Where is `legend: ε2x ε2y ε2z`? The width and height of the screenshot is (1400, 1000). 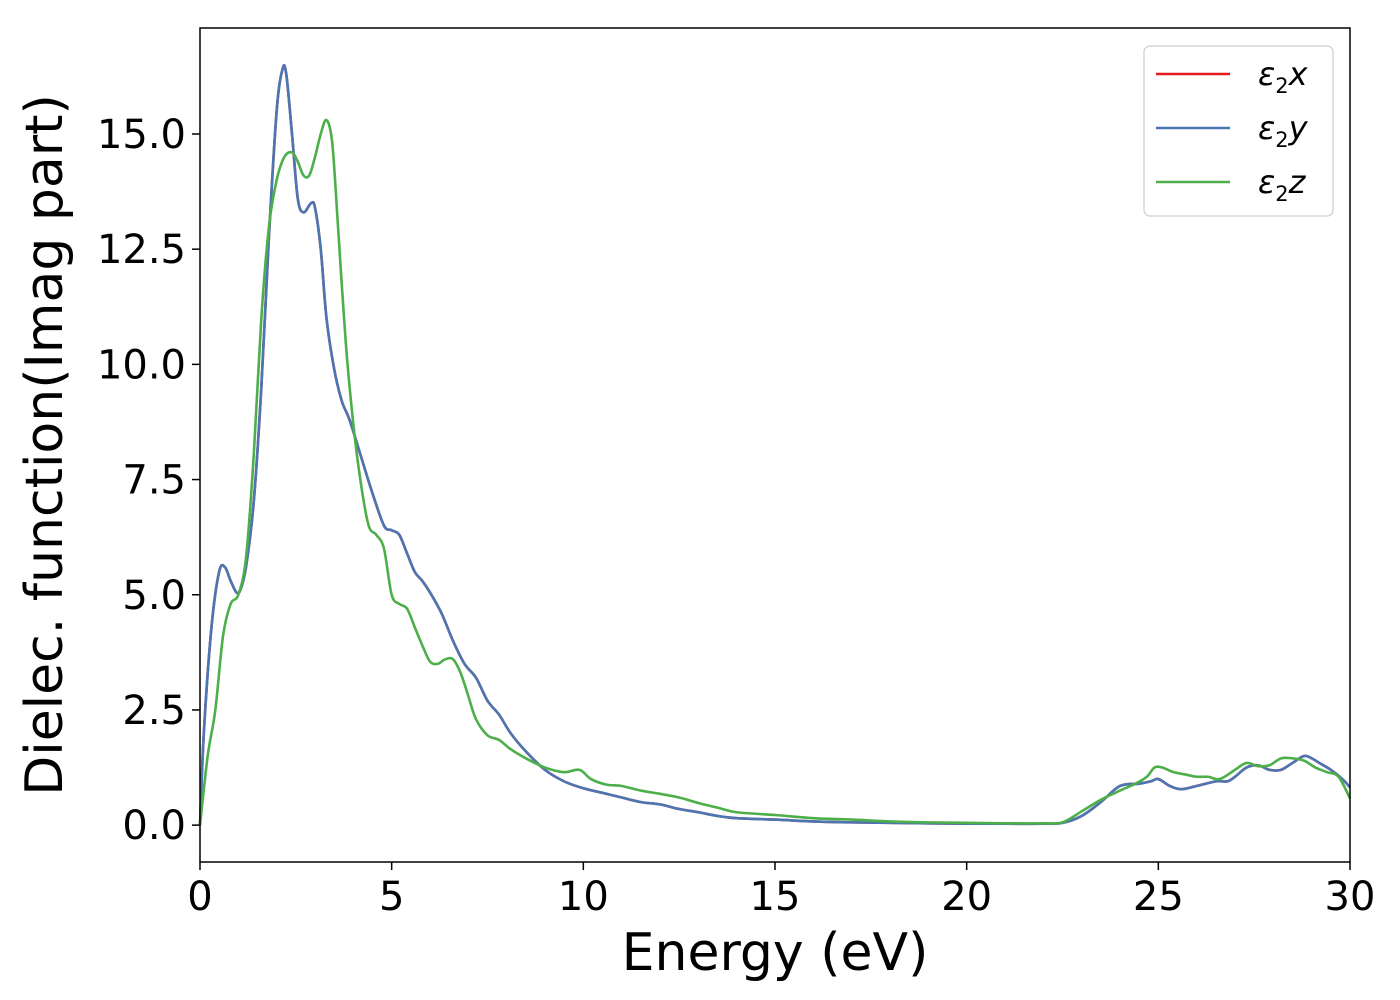
legend: ε2x ε2y ε2z is located at coordinates (1238, 131).